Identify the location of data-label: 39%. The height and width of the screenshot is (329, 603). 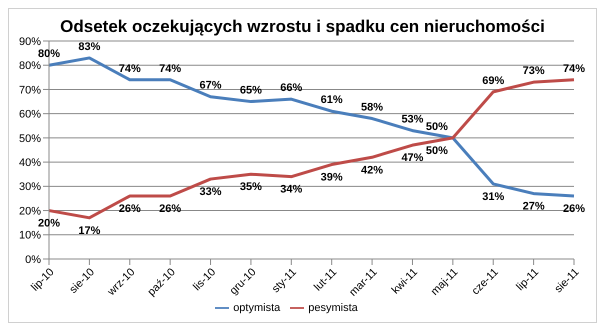
(331, 178).